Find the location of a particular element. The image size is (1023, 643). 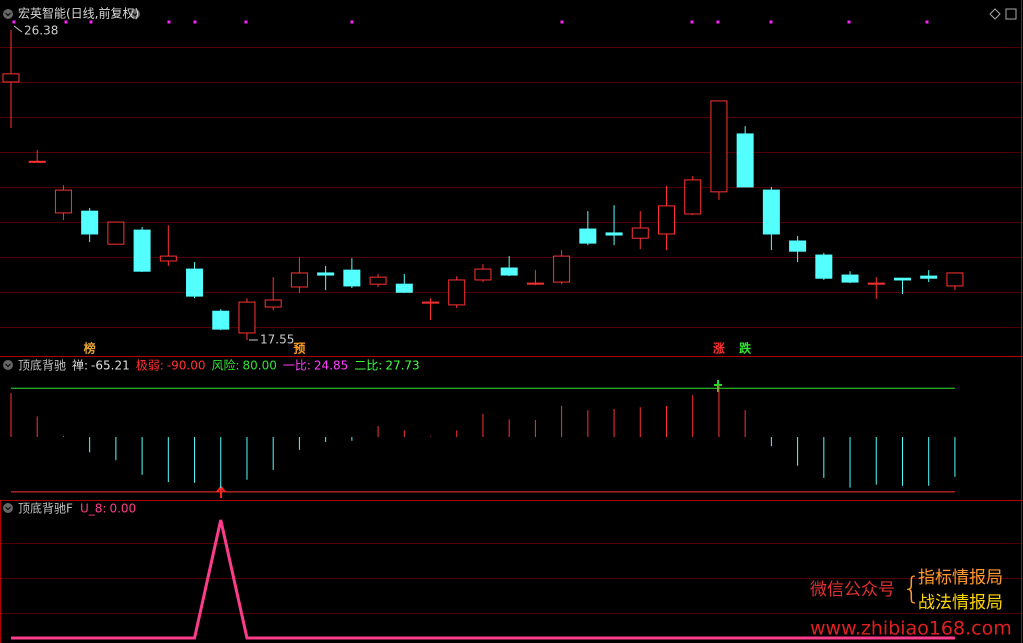

stat-name: 一比: is located at coordinates (297, 366).